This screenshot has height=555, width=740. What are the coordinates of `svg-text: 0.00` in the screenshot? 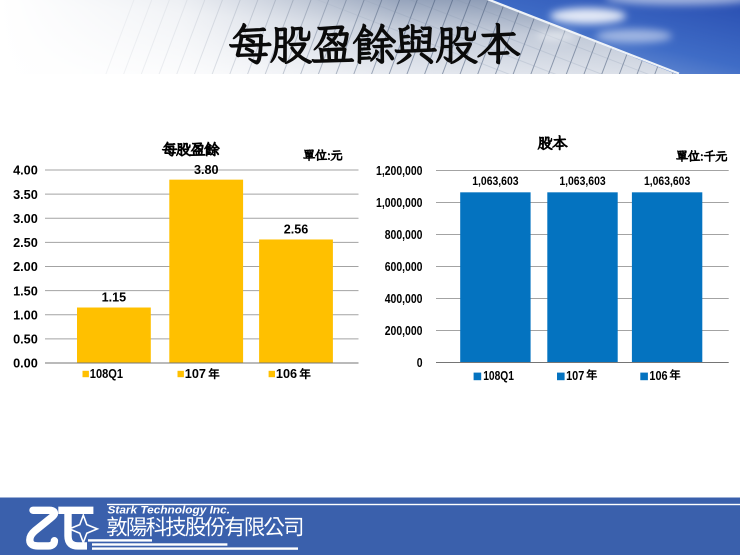 It's located at (25, 364).